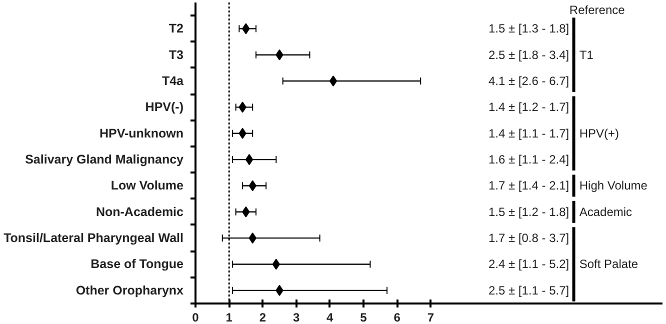 The height and width of the screenshot is (324, 666). I want to click on annotation: 1.5 ± [1.2 - 1.8], so click(529, 211).